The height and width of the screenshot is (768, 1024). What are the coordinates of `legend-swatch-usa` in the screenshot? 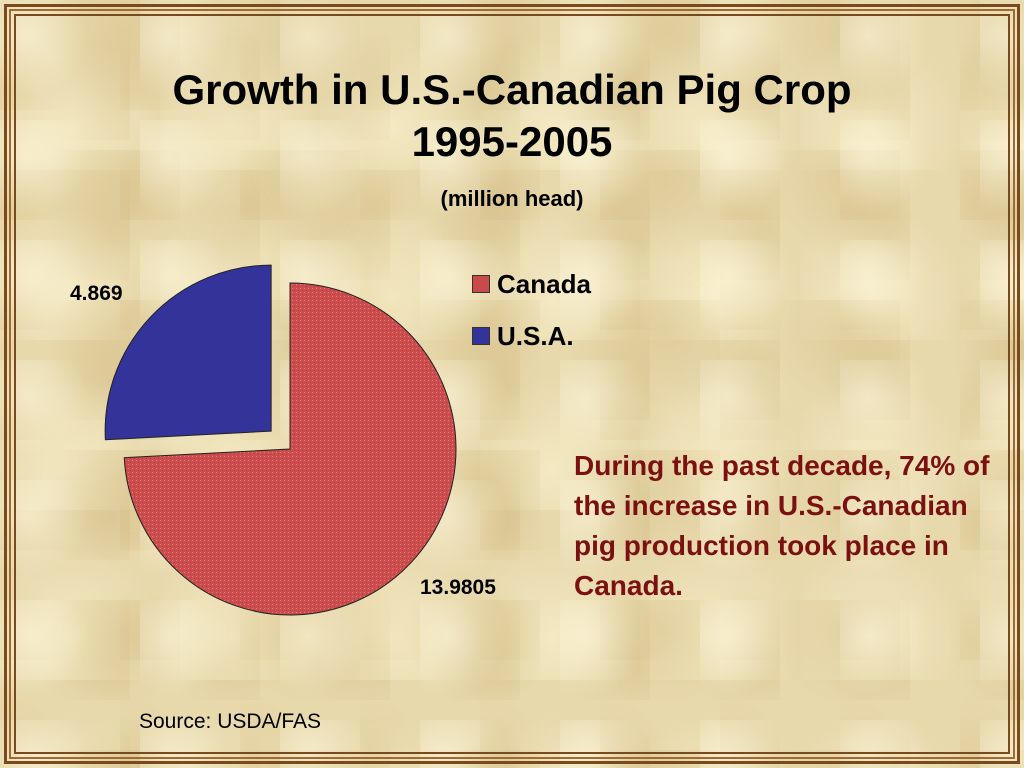 It's located at (481, 336).